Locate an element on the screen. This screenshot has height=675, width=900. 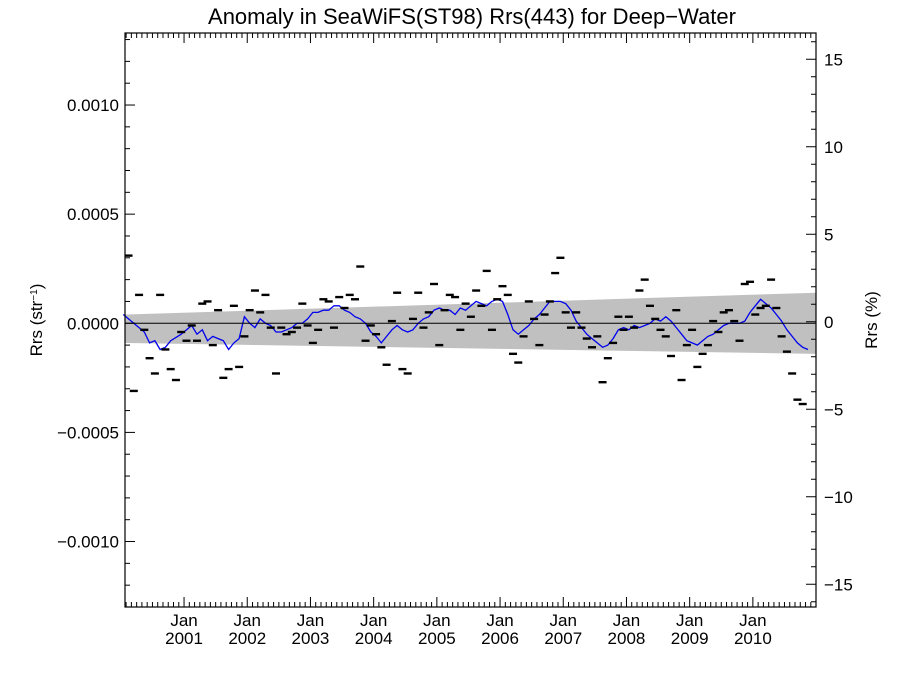
x-tick-year-label: 2007 is located at coordinates (563, 638).